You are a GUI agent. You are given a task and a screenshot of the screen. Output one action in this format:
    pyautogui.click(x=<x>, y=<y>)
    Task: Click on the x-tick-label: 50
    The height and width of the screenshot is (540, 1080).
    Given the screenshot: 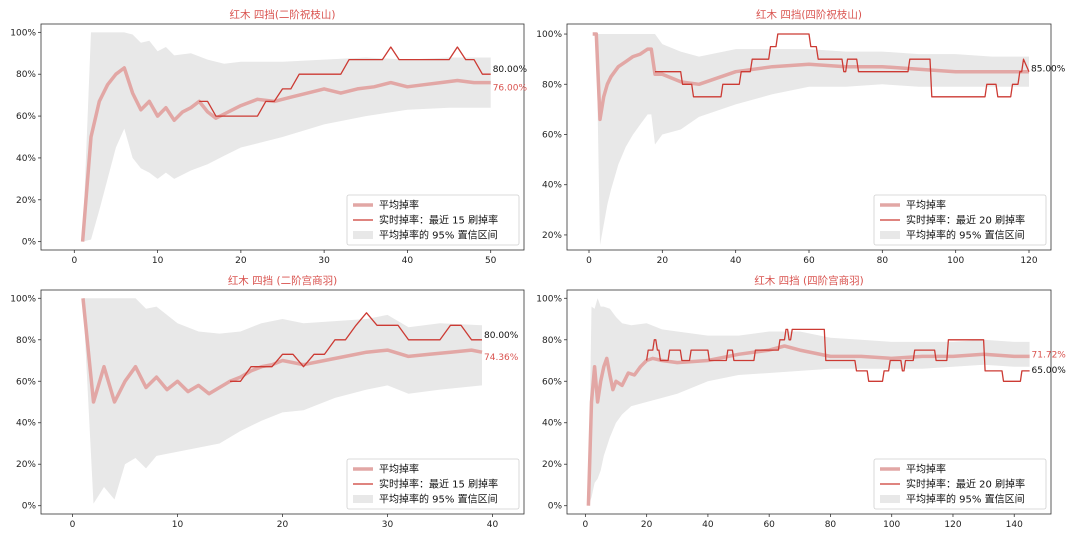 What is the action you would take?
    pyautogui.click(x=491, y=261)
    